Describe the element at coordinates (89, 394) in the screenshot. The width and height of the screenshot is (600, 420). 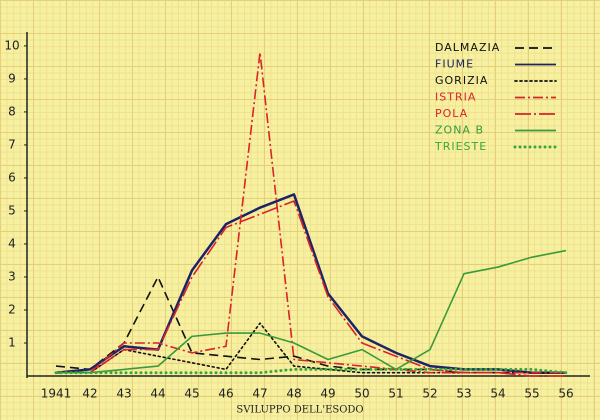
I see `x-tick-label: 42` at that location.